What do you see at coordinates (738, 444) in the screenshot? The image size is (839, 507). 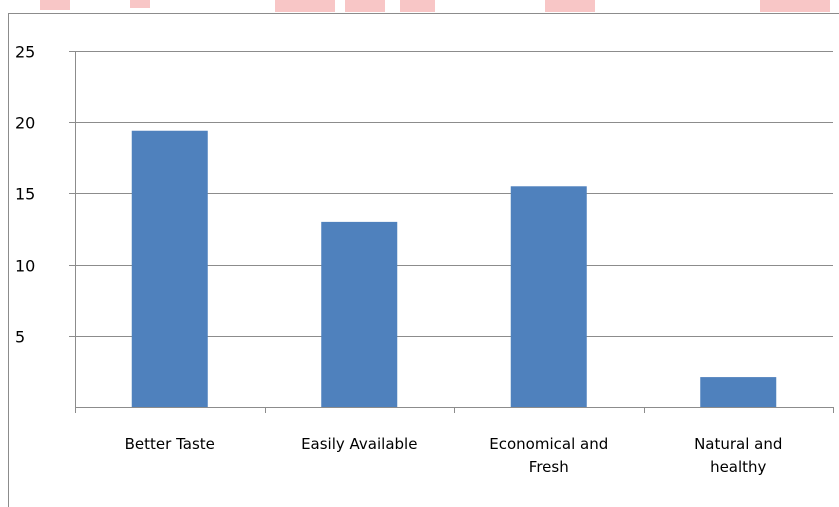 I see `x-category-label: Natural and` at bounding box center [738, 444].